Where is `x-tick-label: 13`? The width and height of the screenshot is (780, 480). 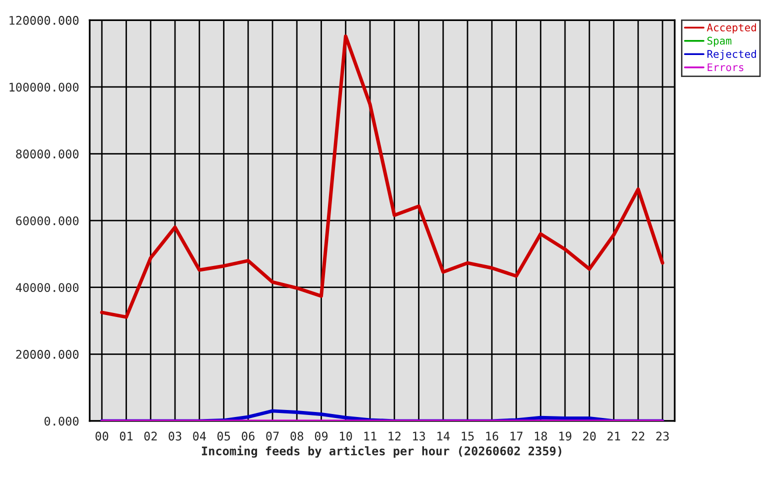
x-tick-label: 13 is located at coordinates (419, 436).